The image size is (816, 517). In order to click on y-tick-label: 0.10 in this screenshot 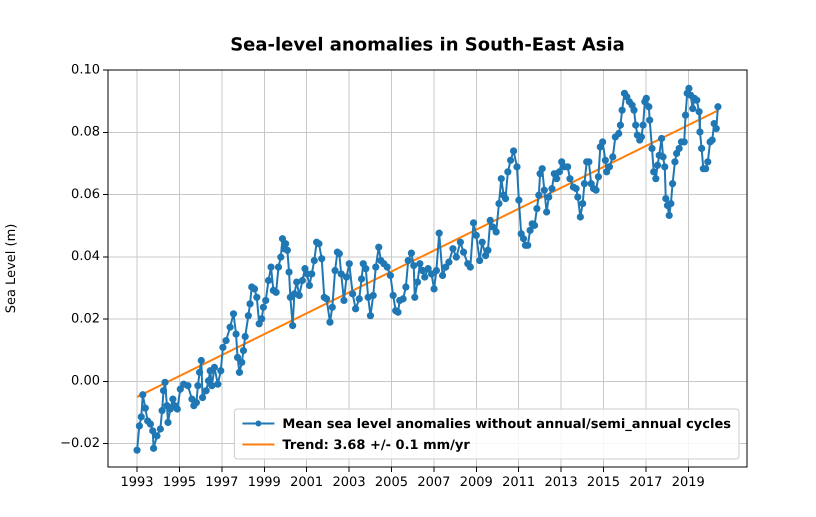, I will do `click(85, 70)`.